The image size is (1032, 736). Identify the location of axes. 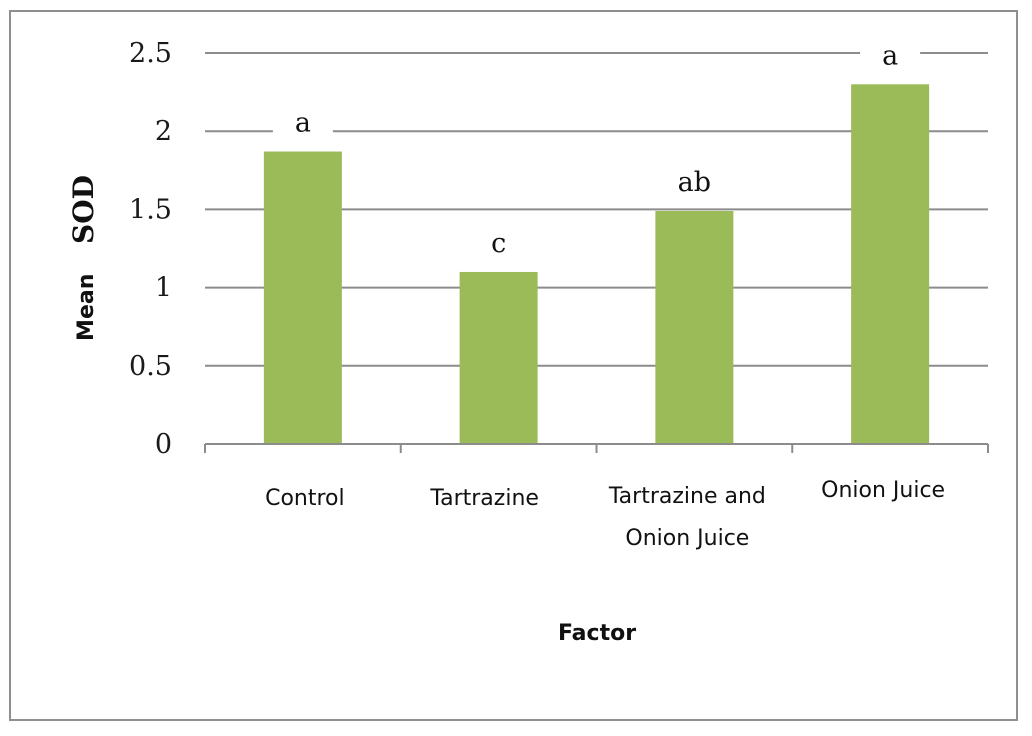
(596, 448).